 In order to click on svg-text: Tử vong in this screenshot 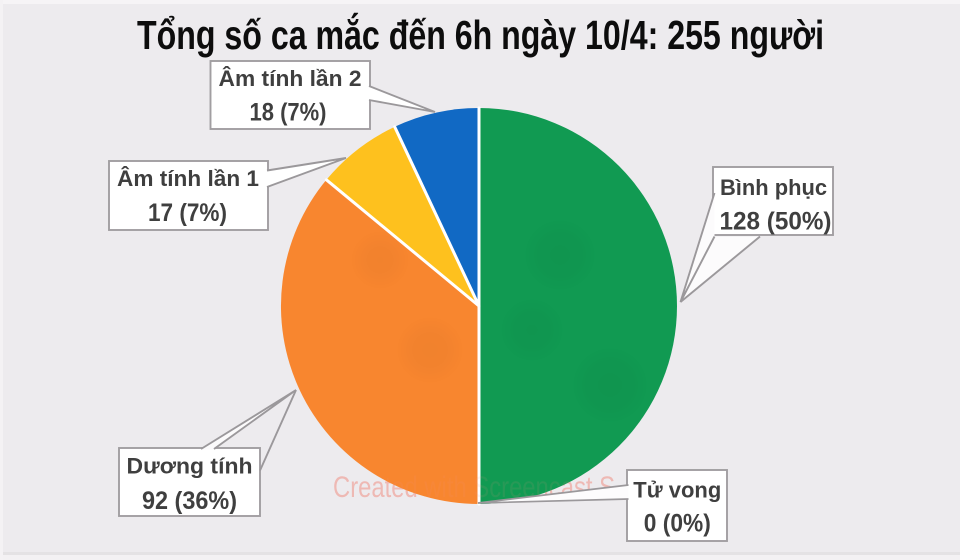, I will do `click(677, 489)`.